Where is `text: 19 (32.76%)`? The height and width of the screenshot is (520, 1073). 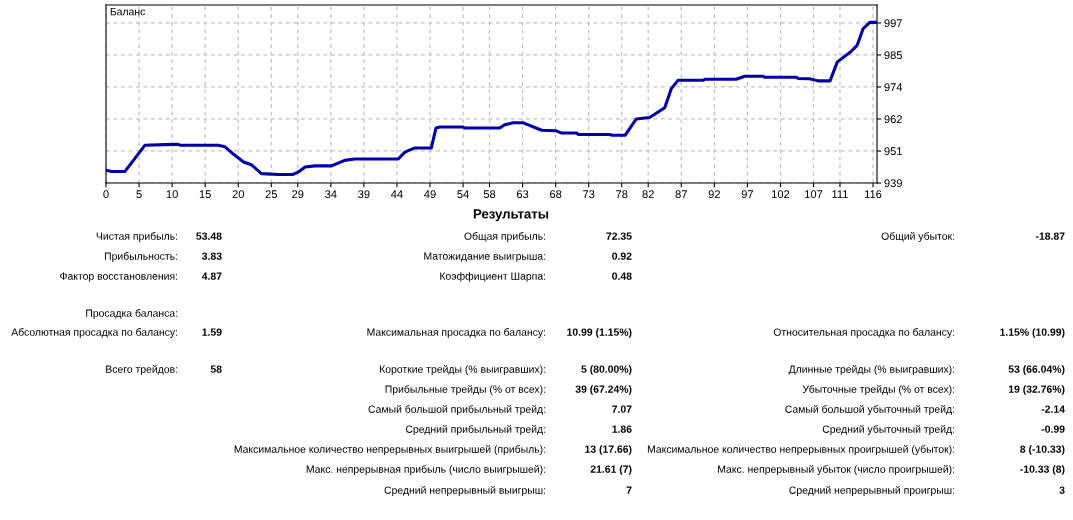
text: 19 (32.76%) is located at coordinates (1036, 390).